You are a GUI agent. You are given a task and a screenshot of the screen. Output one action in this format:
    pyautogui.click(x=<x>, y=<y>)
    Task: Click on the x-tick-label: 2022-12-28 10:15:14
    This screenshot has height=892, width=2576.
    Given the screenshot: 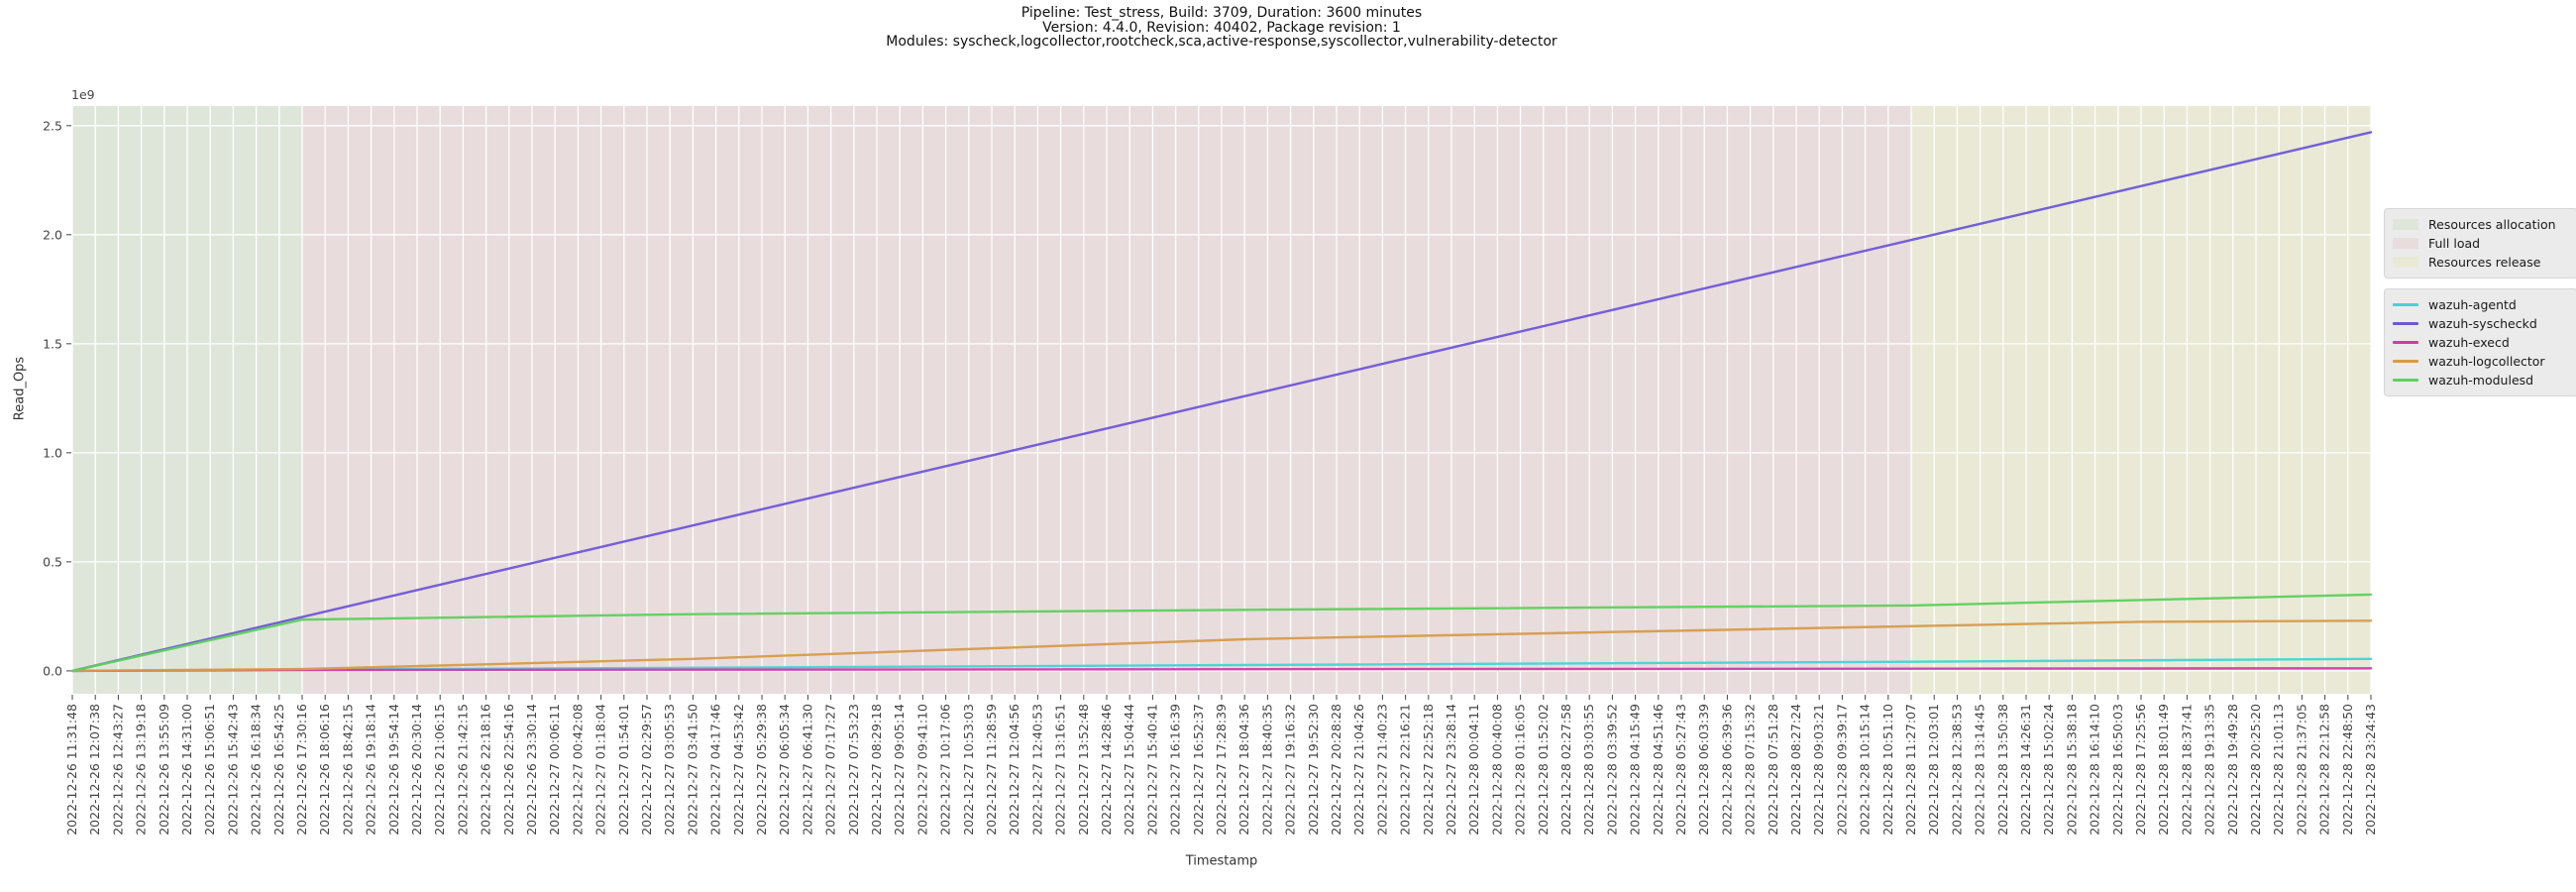 What is the action you would take?
    pyautogui.click(x=1865, y=770)
    